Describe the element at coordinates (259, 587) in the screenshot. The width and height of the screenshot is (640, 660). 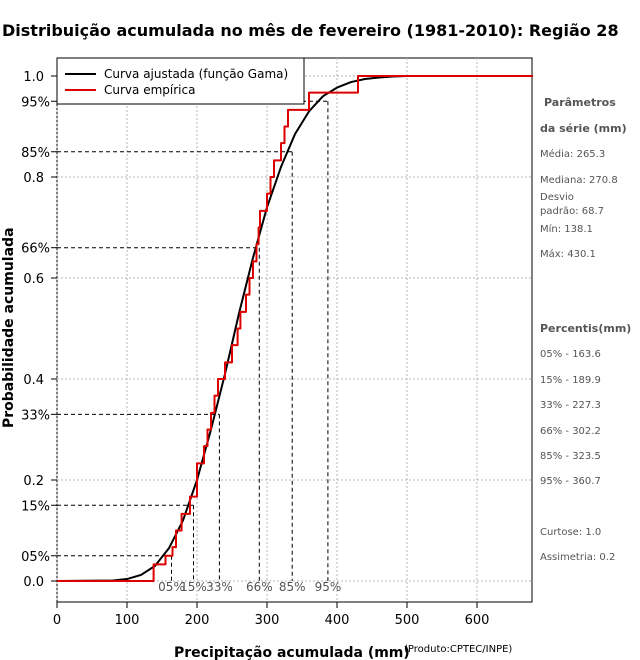
I see `x-percent-label: 66%` at that location.